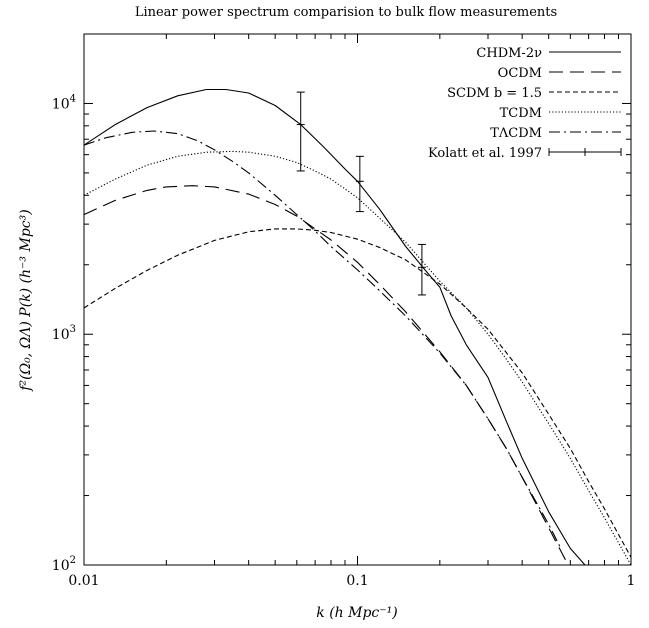 This screenshot has height=628, width=649. I want to click on legend-entry-0: CHDM-2ν, so click(548, 53).